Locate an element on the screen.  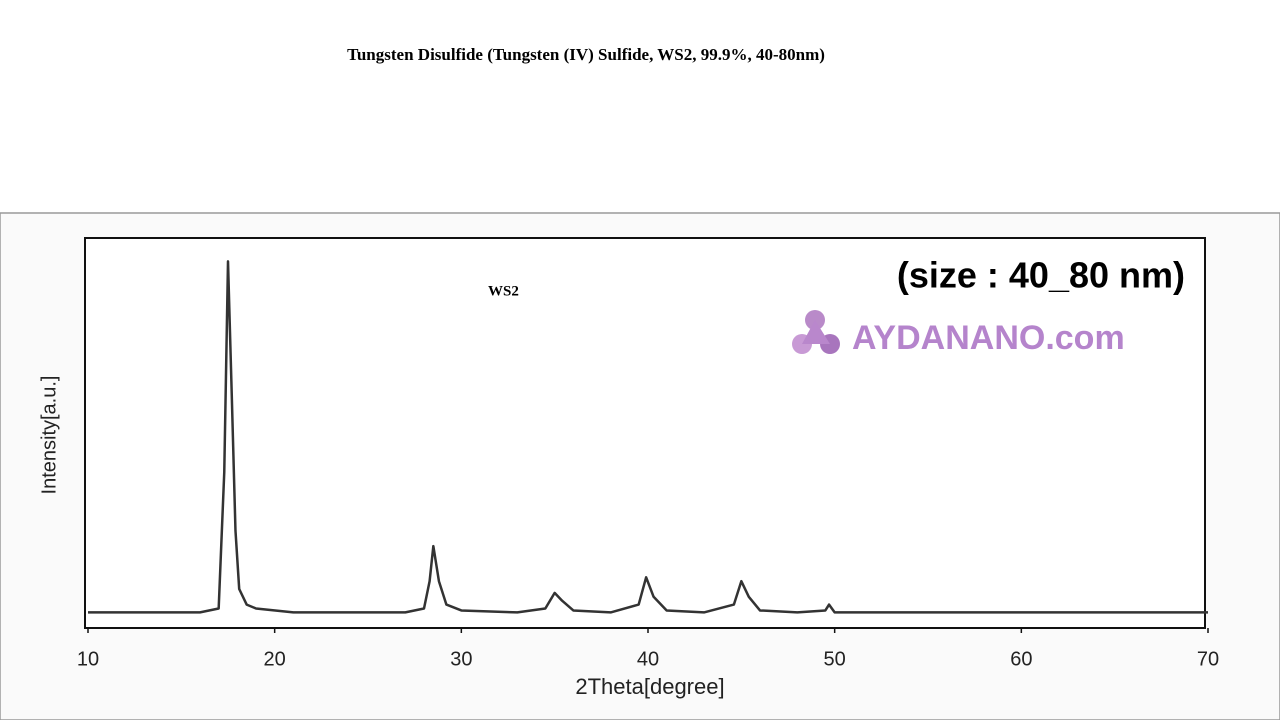
size-note: (size : 40_80 nm) is located at coordinates (1041, 275).